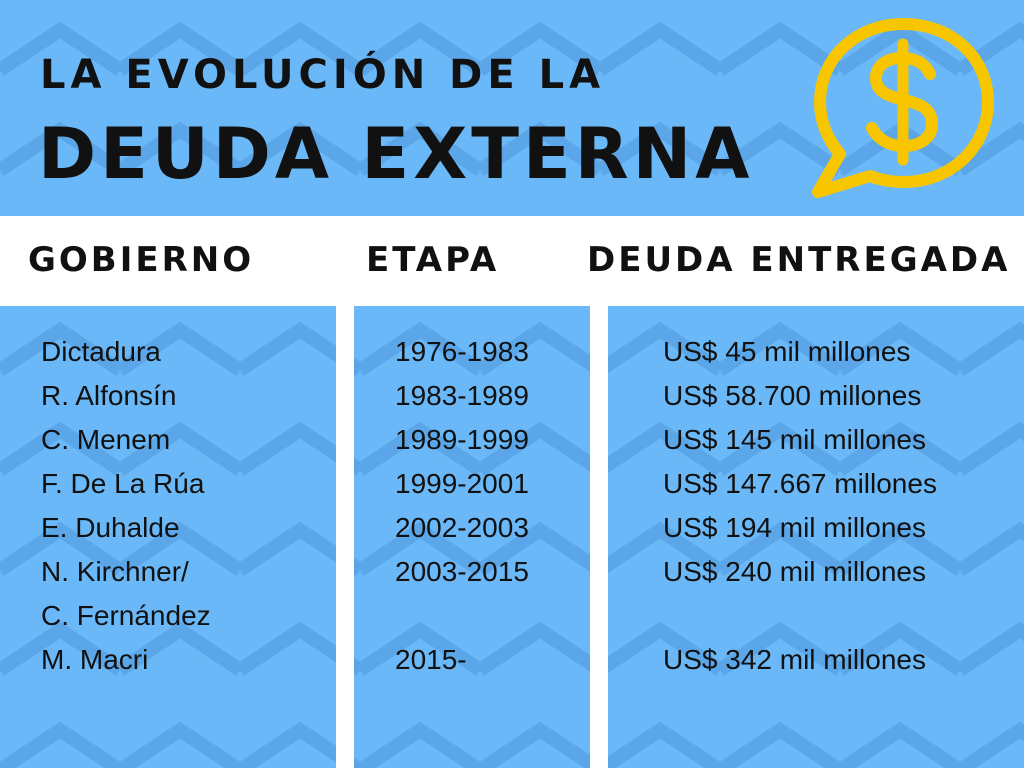 The image size is (1024, 768). Describe the element at coordinates (794, 527) in the screenshot. I see `list-item: US$ 194 mil millones` at that location.